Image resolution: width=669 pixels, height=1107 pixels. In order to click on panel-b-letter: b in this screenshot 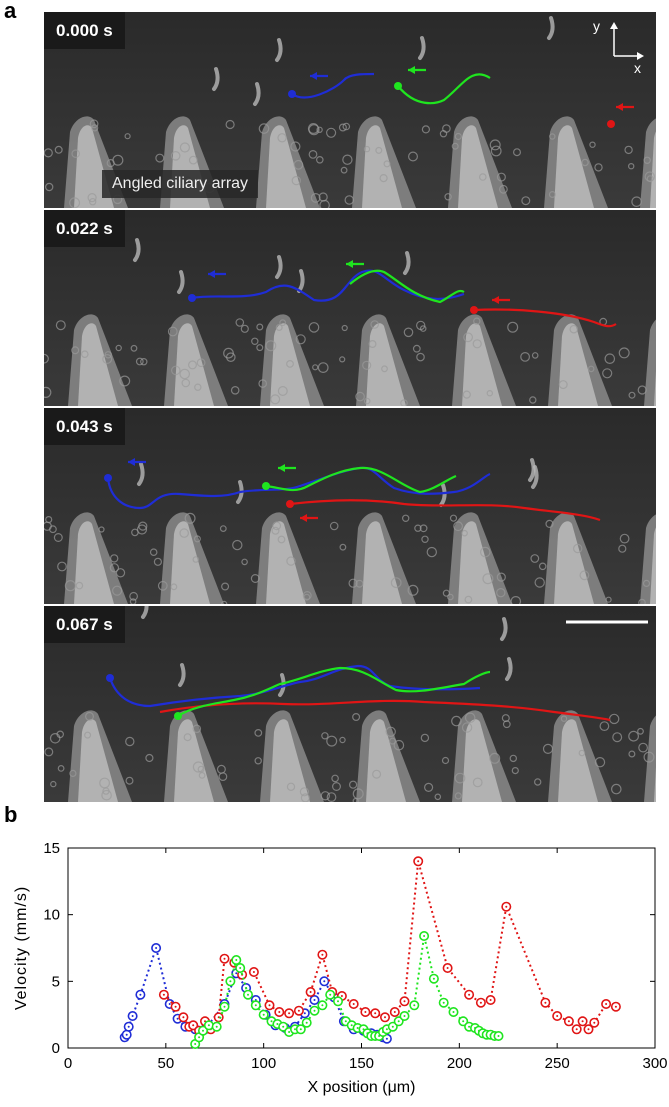, I will do `click(11, 814)`.